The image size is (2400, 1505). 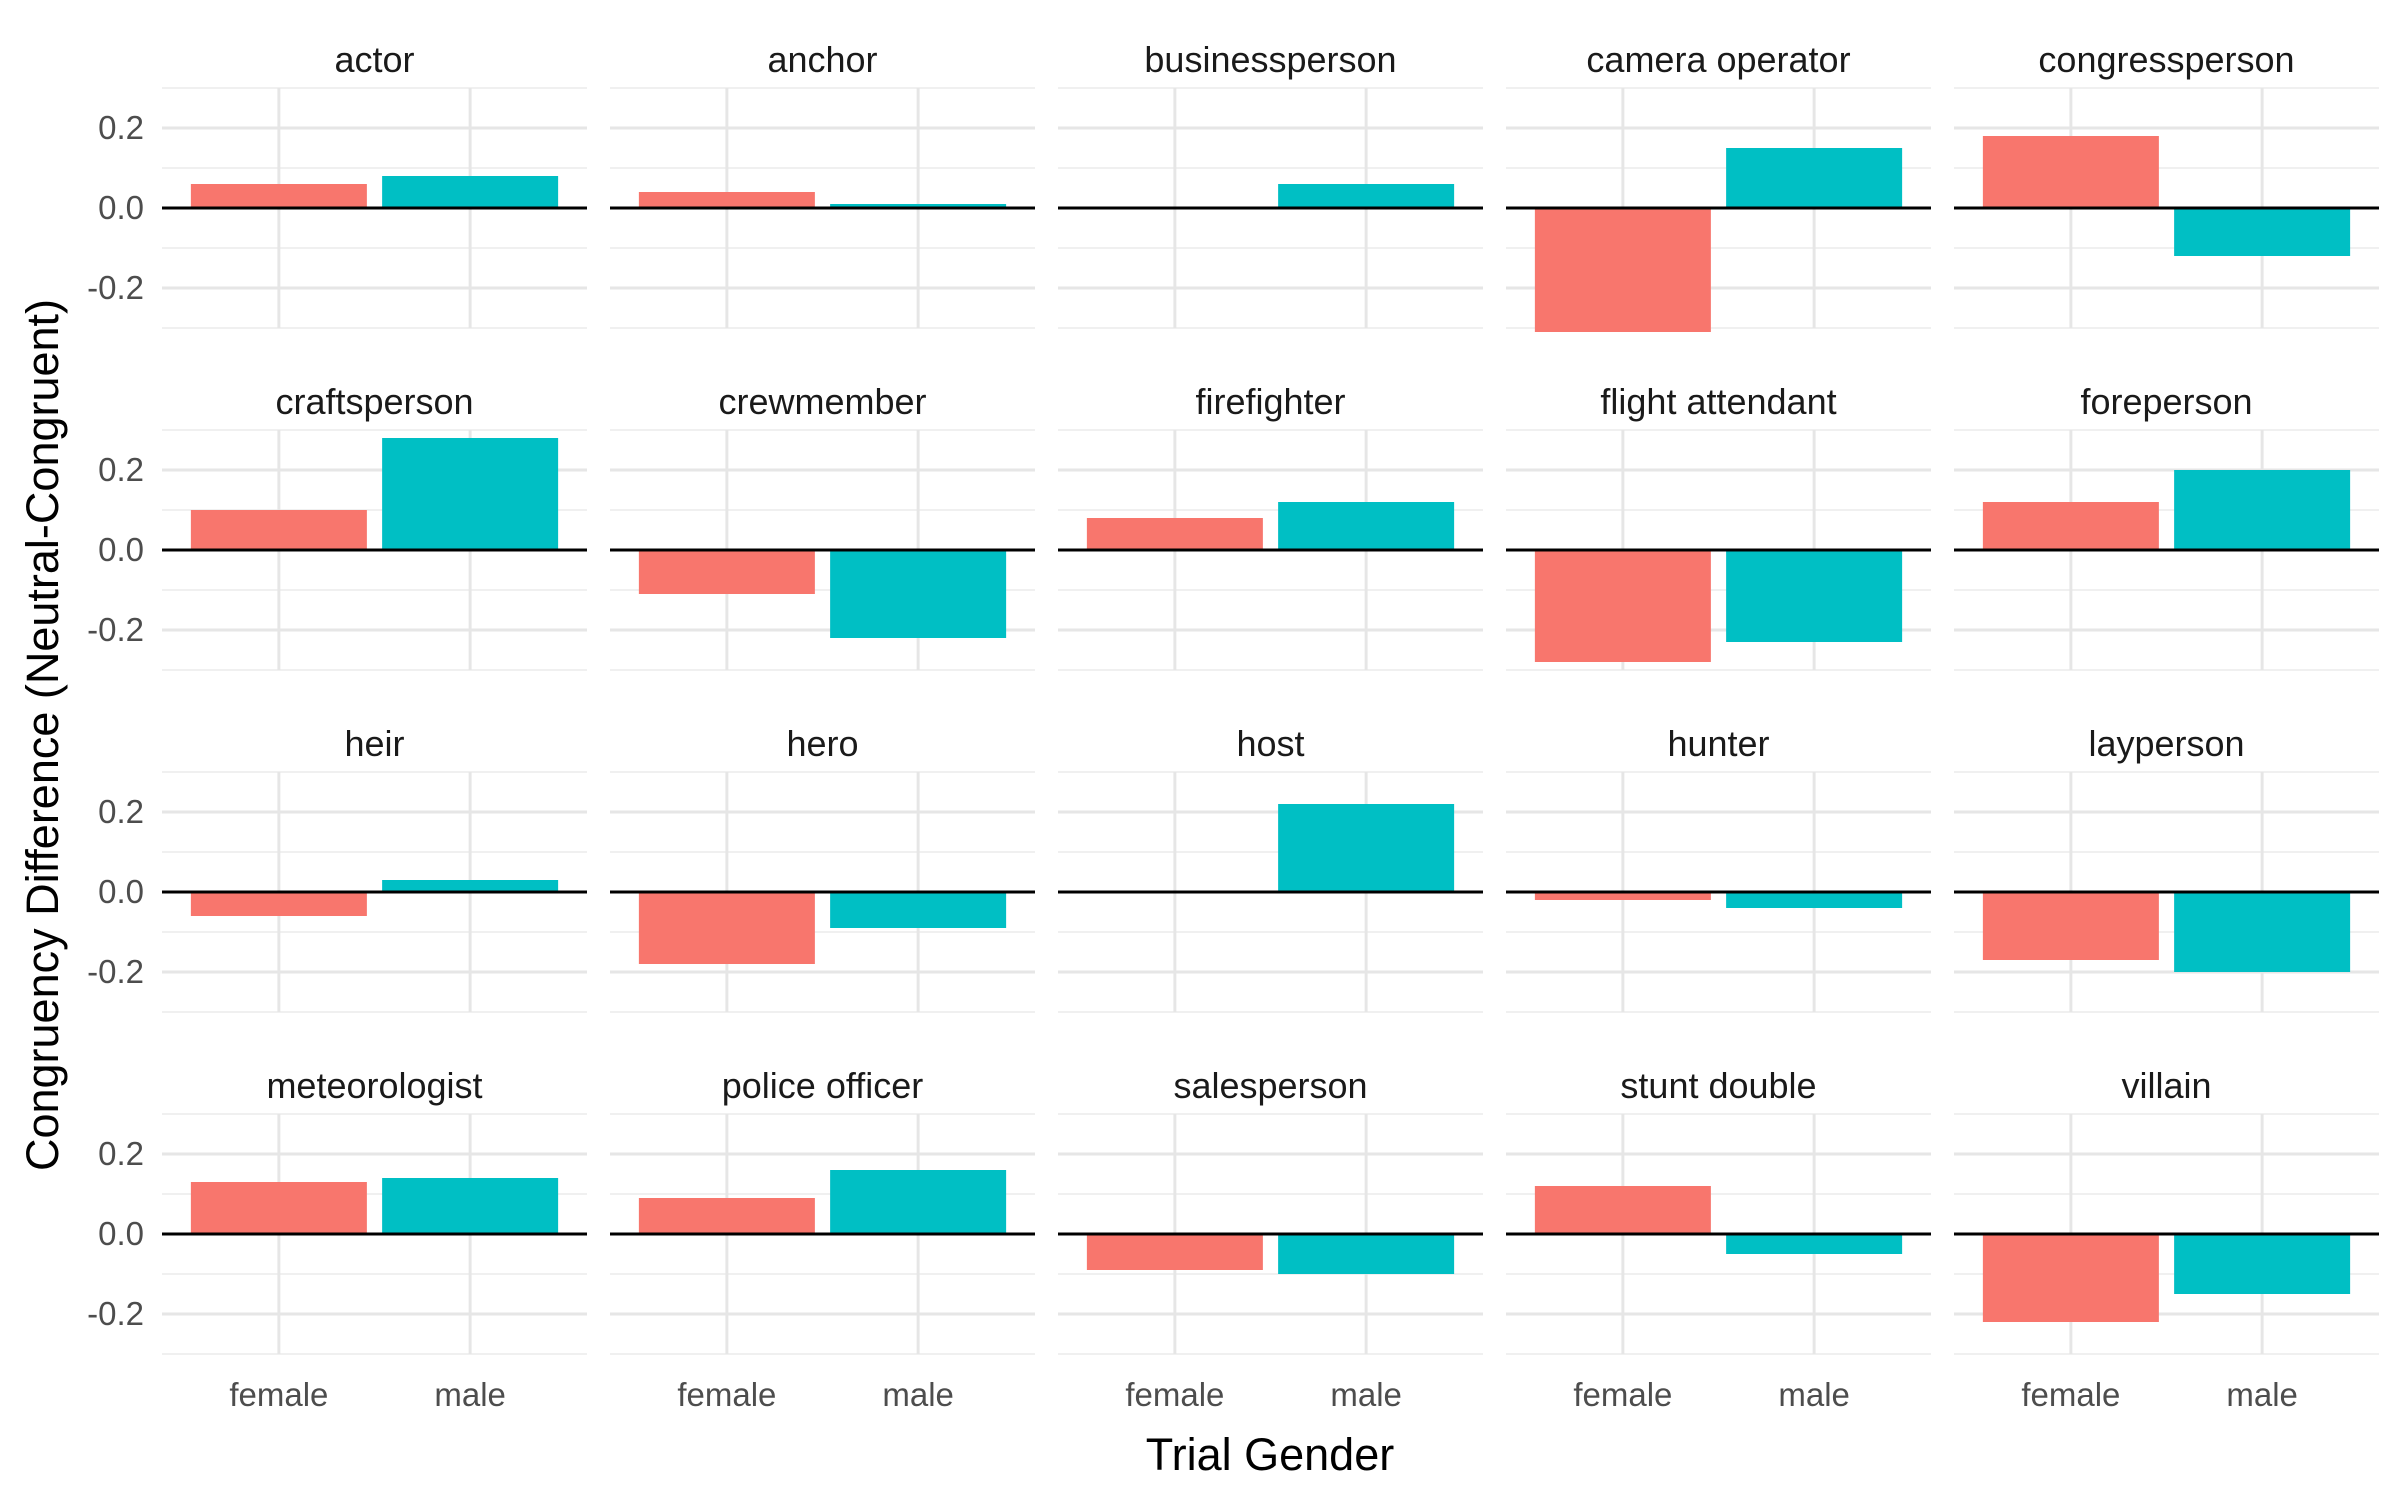 What do you see at coordinates (1718, 868) in the screenshot?
I see `panel-hunter: hunter` at bounding box center [1718, 868].